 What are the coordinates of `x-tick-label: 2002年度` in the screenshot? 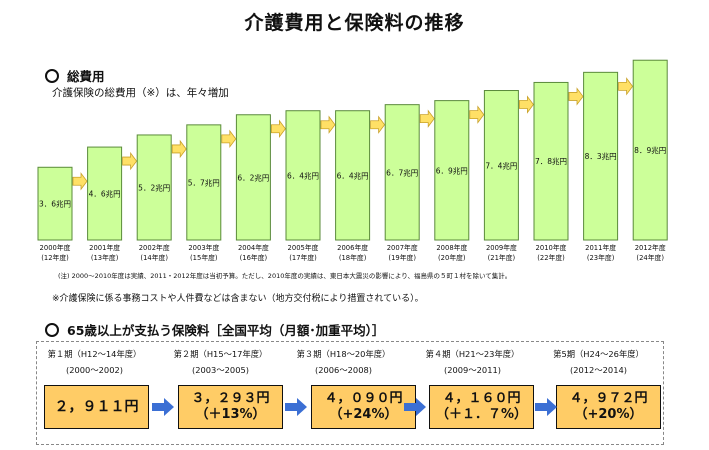 It's located at (154, 247).